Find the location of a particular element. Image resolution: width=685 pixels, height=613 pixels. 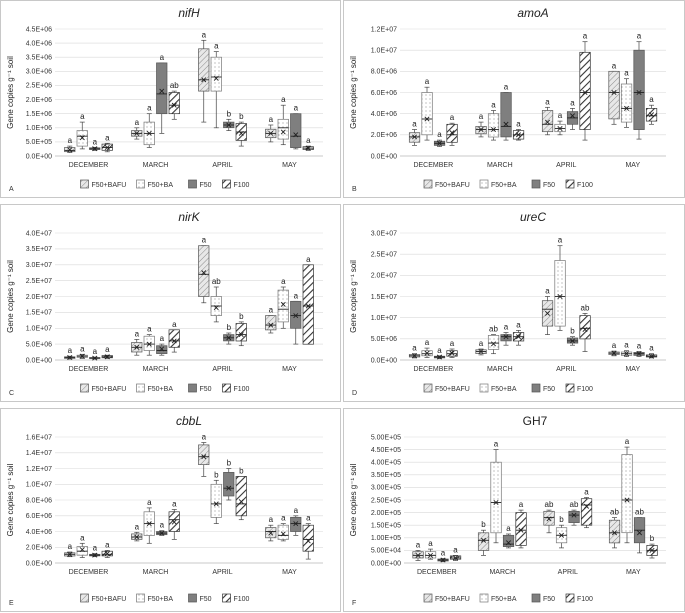

y-tick-label: 1.50E+05 is located at coordinates (386, 526).